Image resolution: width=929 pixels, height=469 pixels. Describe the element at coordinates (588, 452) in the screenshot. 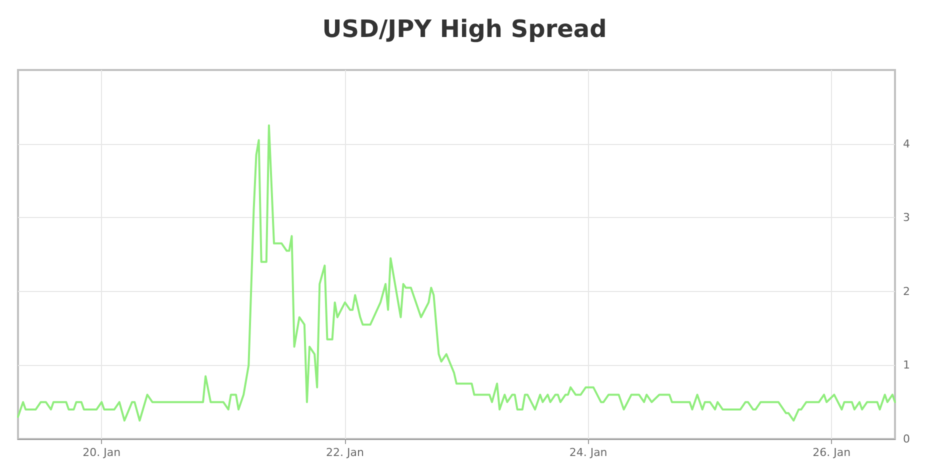

I see `x-tick-label: 24. Jan` at that location.